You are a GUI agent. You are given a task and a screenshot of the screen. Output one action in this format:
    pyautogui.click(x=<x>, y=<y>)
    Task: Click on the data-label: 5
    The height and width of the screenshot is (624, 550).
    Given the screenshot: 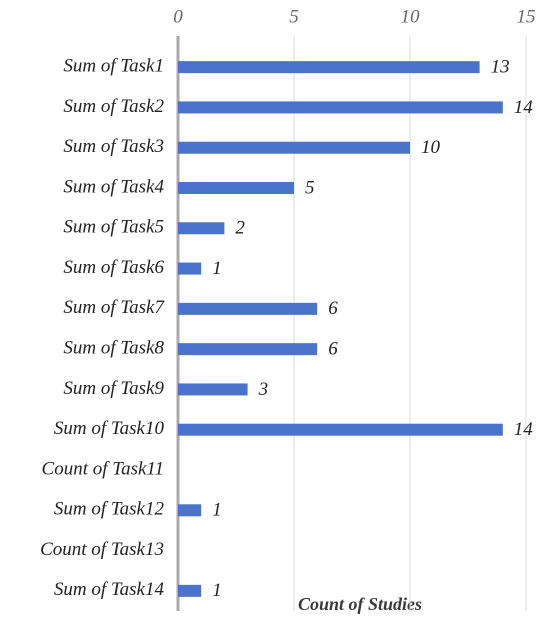 What is the action you would take?
    pyautogui.click(x=310, y=187)
    